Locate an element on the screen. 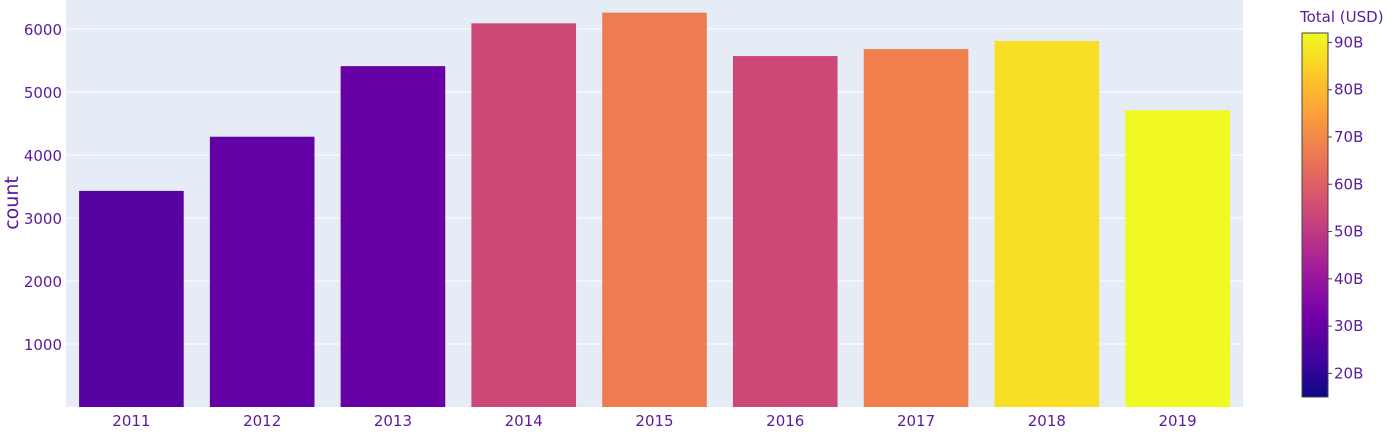 The height and width of the screenshot is (436, 1400). x-tick-label: 2014 is located at coordinates (524, 421).